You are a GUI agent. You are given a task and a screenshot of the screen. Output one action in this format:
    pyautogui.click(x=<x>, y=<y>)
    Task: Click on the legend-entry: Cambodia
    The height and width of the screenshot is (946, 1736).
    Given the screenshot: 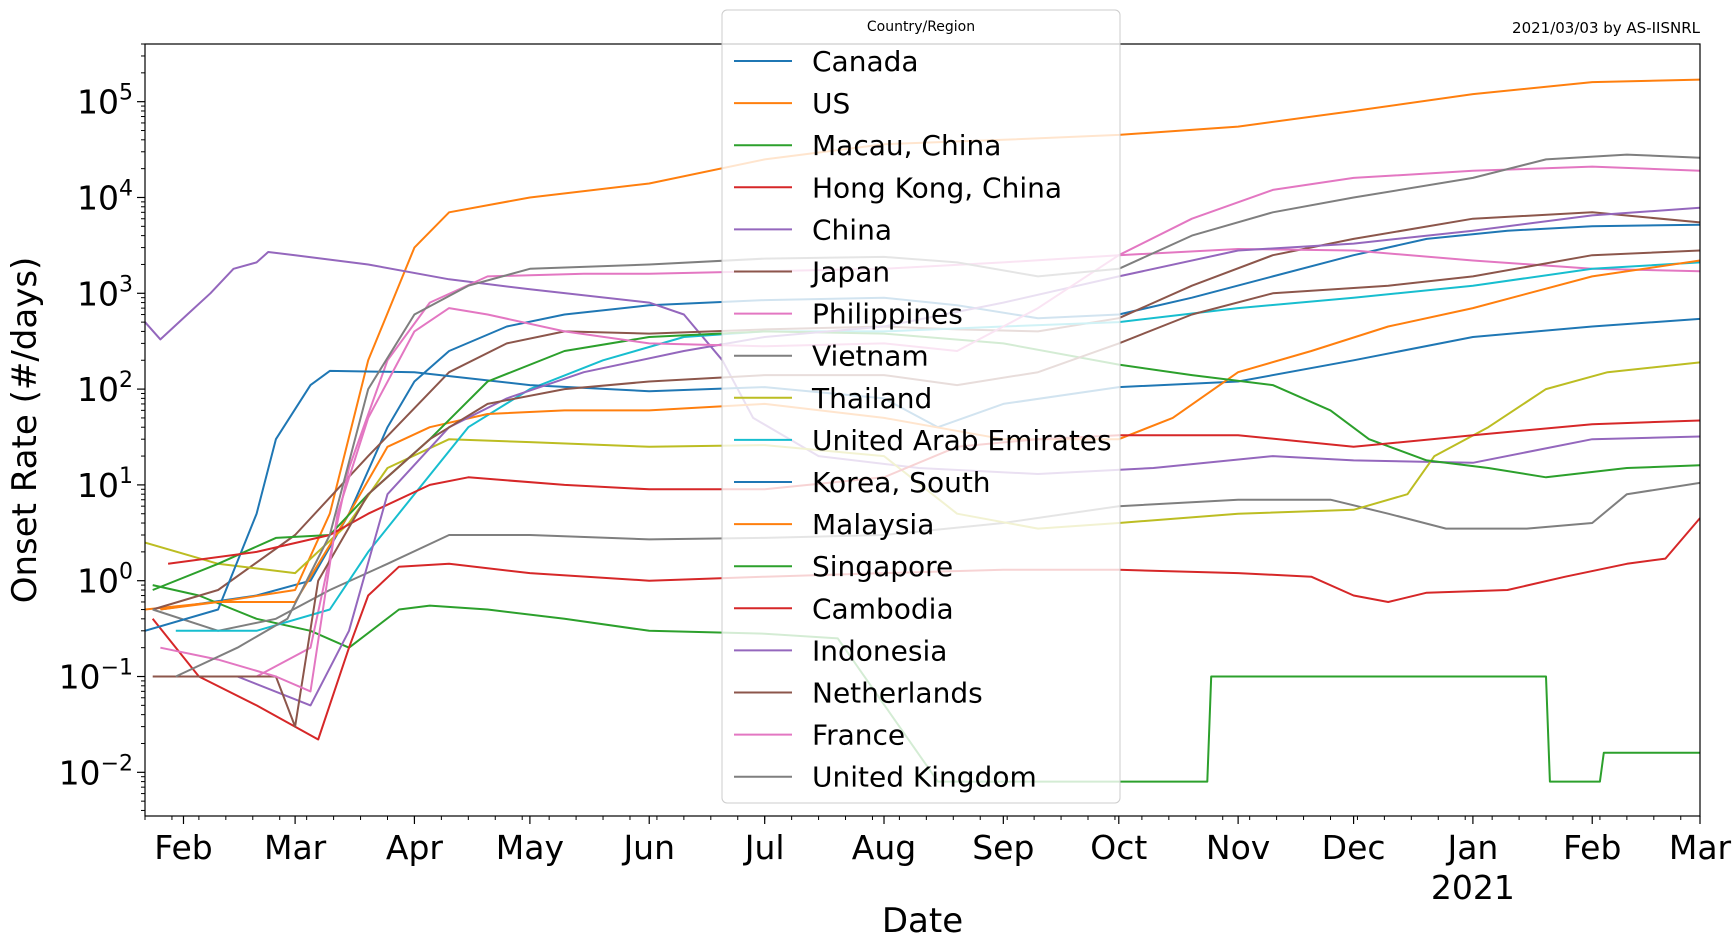 What is the action you would take?
    pyautogui.click(x=883, y=608)
    